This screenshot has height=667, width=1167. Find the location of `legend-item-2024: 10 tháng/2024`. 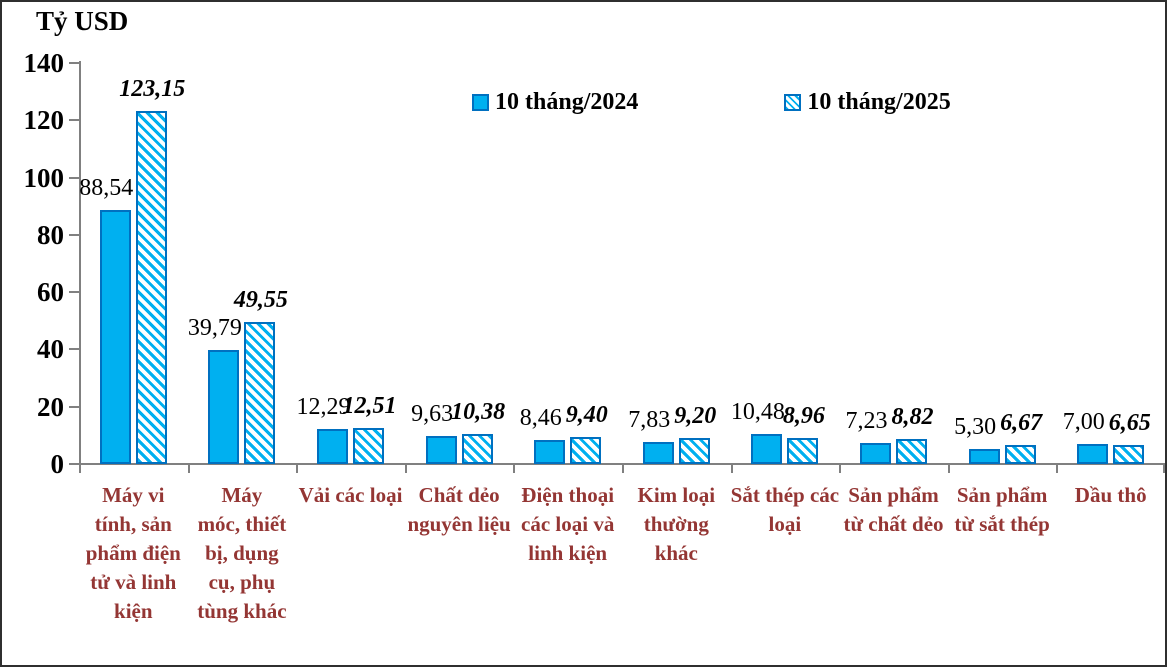

legend-item-2024: 10 tháng/2024 is located at coordinates (555, 102).